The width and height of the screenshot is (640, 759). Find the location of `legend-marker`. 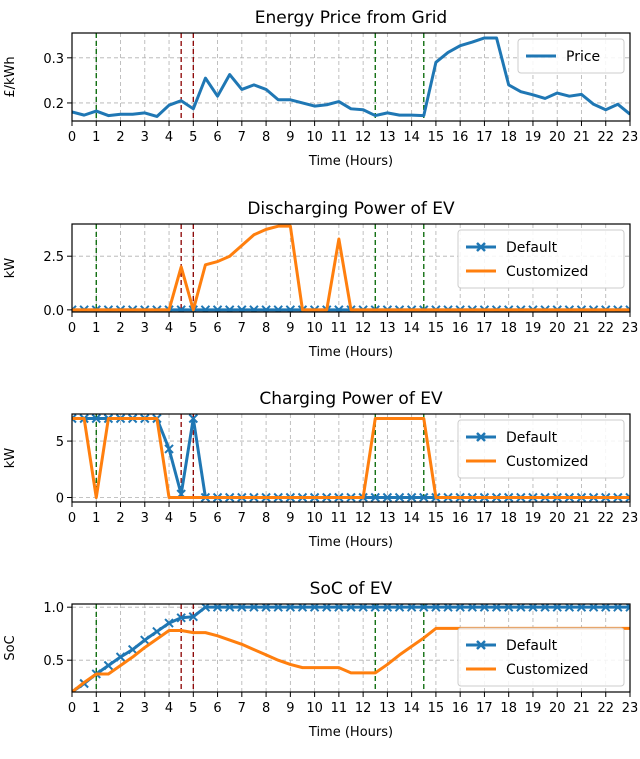

legend-marker is located at coordinates (481, 247).